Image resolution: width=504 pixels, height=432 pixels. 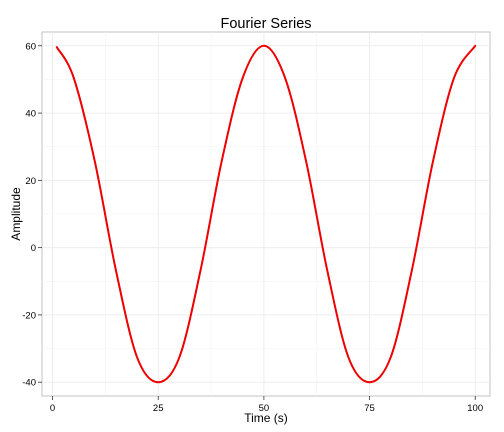 What do you see at coordinates (29, 315) in the screenshot?
I see `y-tick-label: -20` at bounding box center [29, 315].